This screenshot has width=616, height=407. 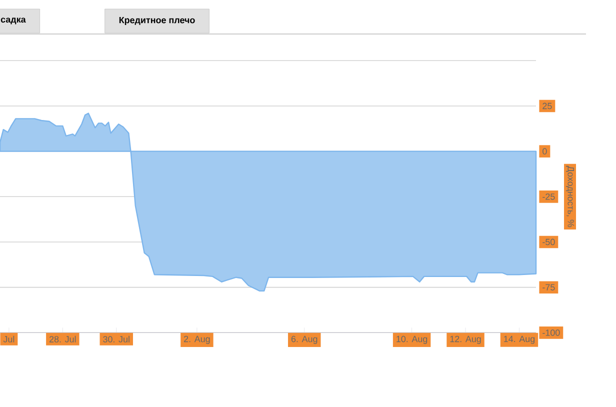 I want to click on y-tick-label: 0, so click(x=544, y=151).